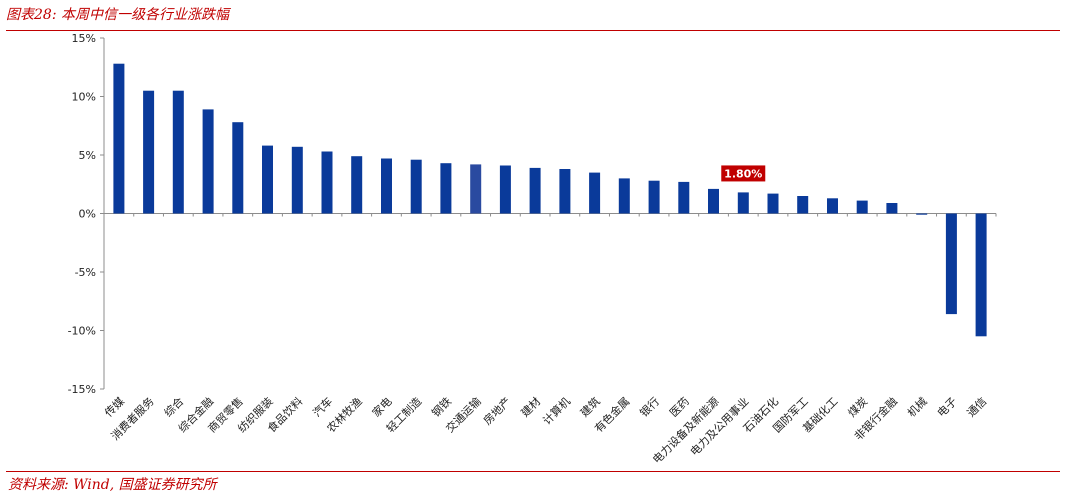  Describe the element at coordinates (178, 152) in the screenshot. I see `bar-综合` at that location.